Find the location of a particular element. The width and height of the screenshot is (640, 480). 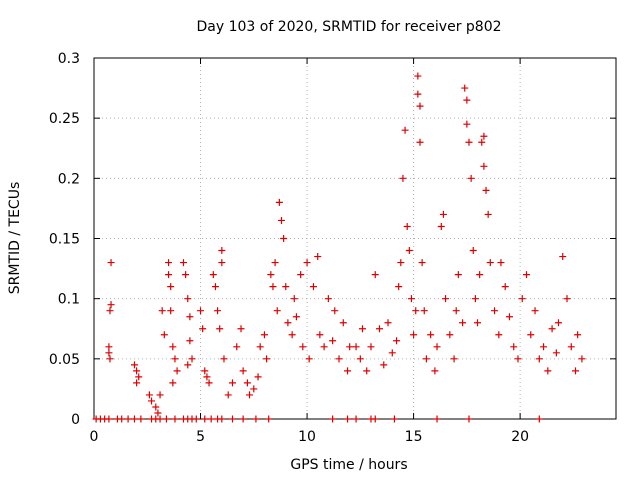

x-tick-label: 10 is located at coordinates (307, 437).